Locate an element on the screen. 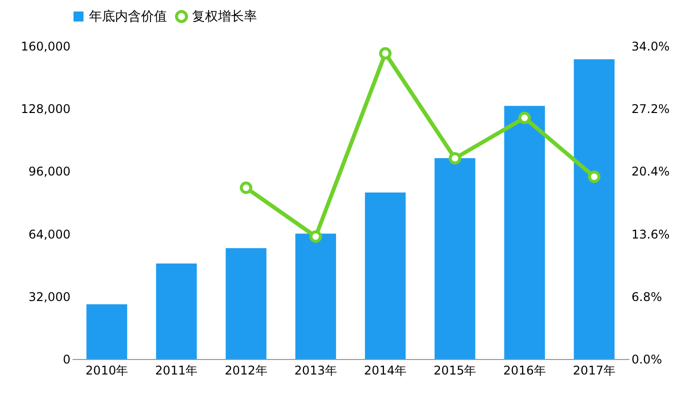  y2-tick-label: 6.8% is located at coordinates (647, 297).